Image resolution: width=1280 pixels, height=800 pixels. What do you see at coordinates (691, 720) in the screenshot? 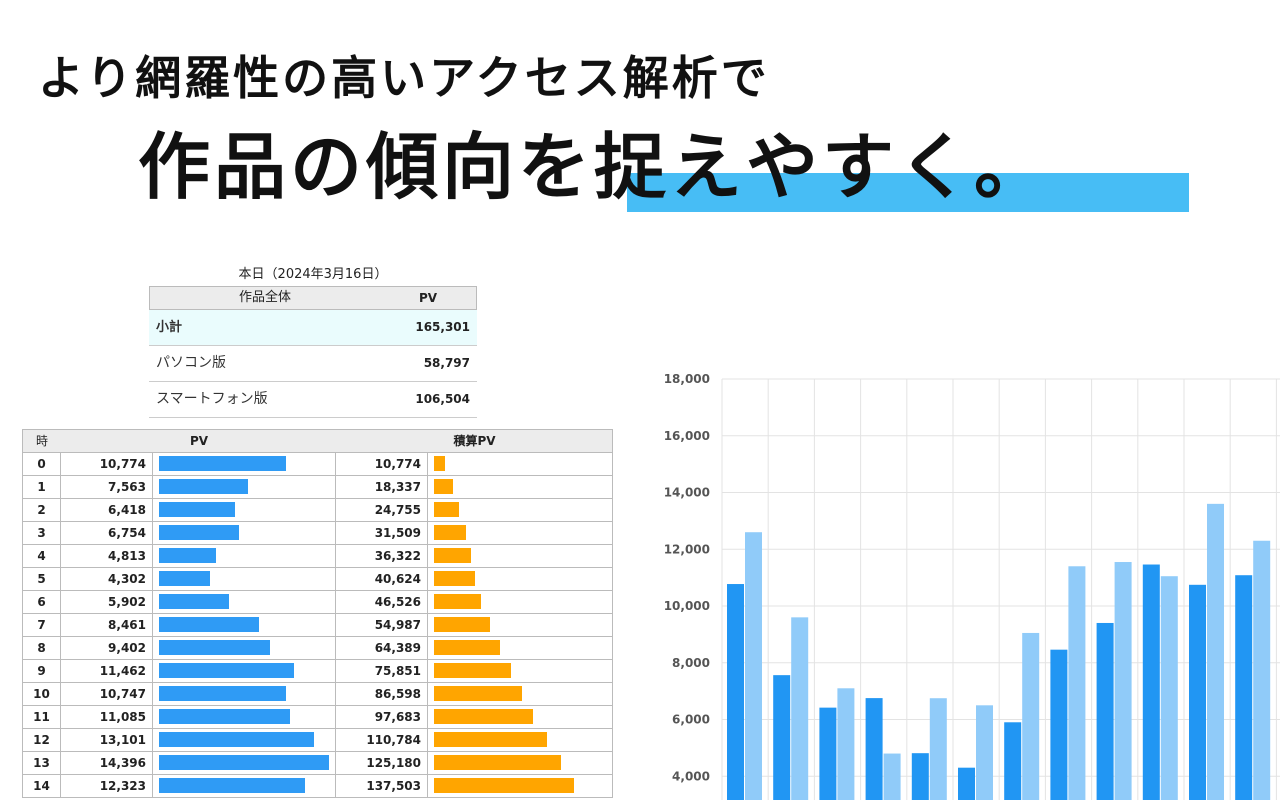
I see `chart-ytick-label: 6,000` at bounding box center [691, 720].